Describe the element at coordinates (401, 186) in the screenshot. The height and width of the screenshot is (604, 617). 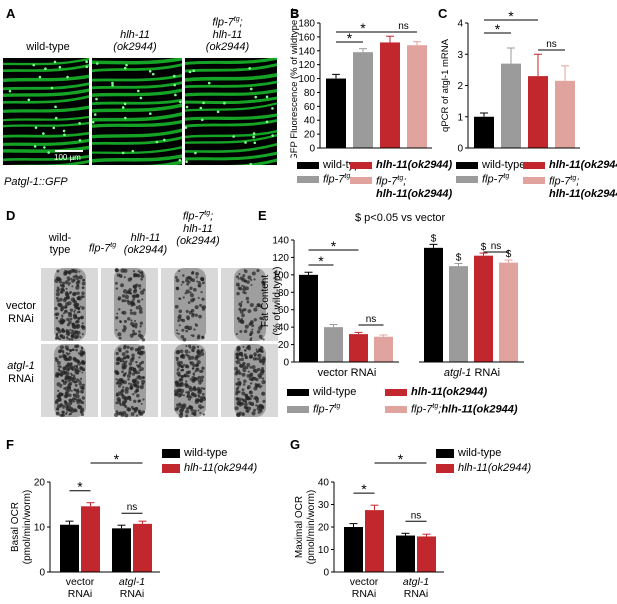
I see `legend-b-double: flp-7tg; hlh-11(ok2944)` at that location.